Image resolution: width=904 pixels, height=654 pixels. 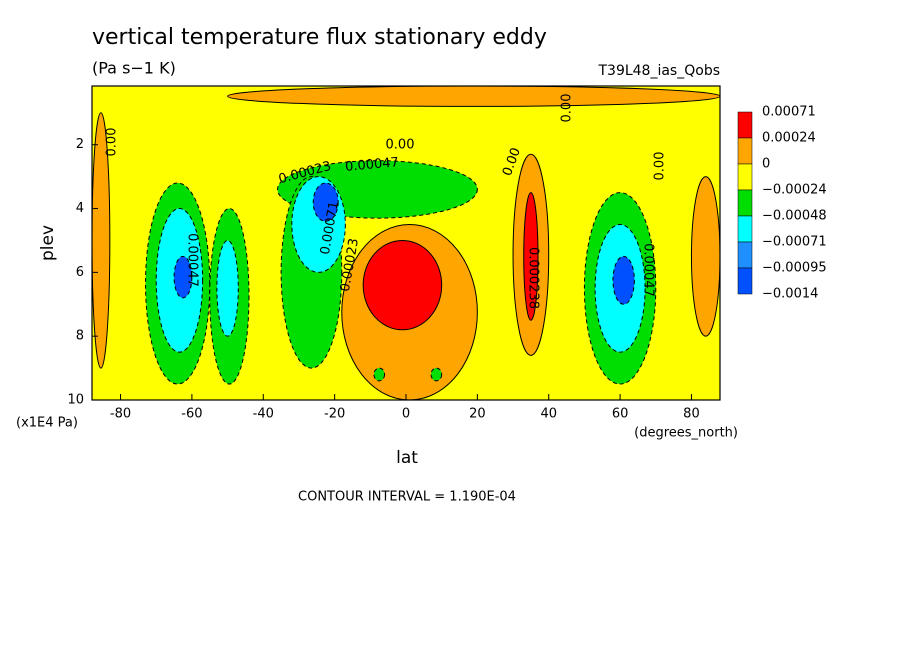 I want to click on y-unit: (x1E4 Pa), so click(x=47, y=423).